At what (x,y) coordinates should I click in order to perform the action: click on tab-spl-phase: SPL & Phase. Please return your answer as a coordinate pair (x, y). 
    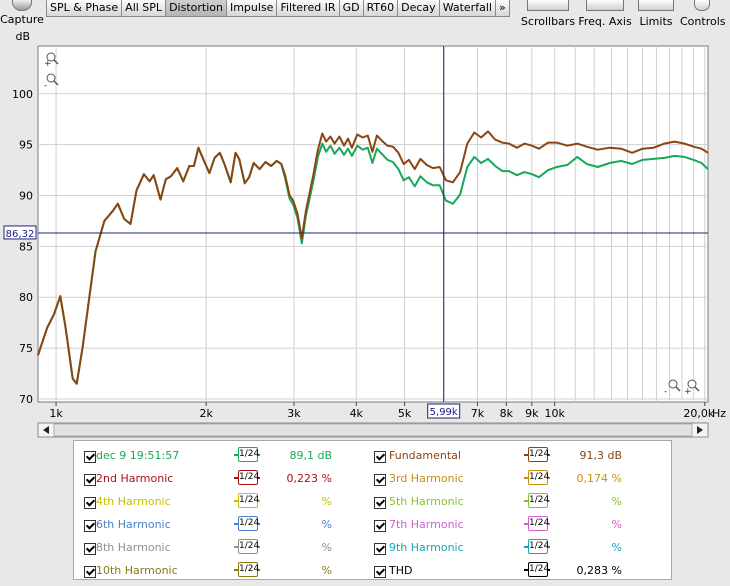
    Looking at the image, I should click on (84, 8).